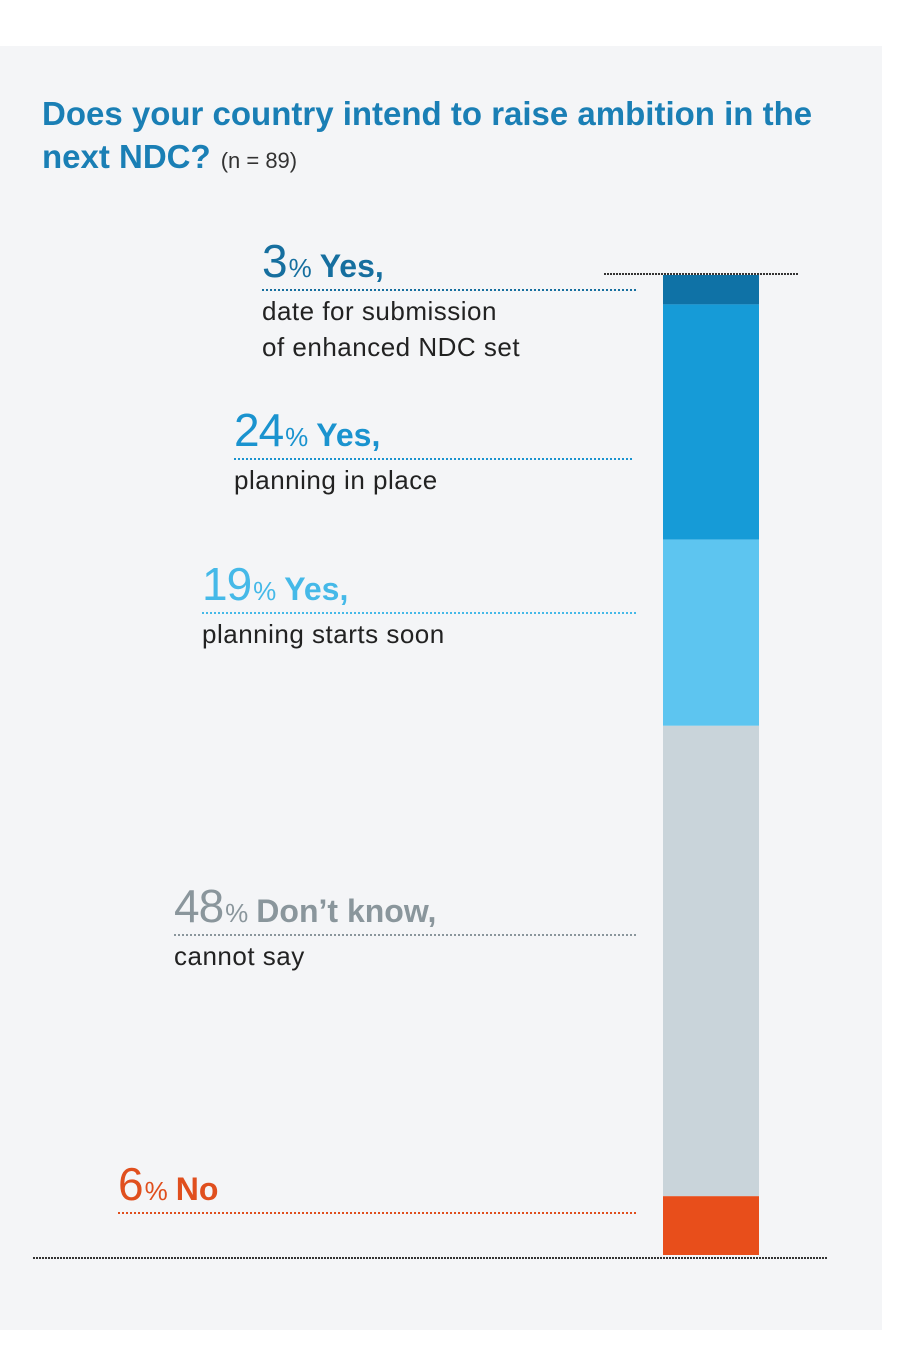 This screenshot has height=1358, width=905. I want to click on segment-heading: 48% Don’t know,, so click(305, 906).